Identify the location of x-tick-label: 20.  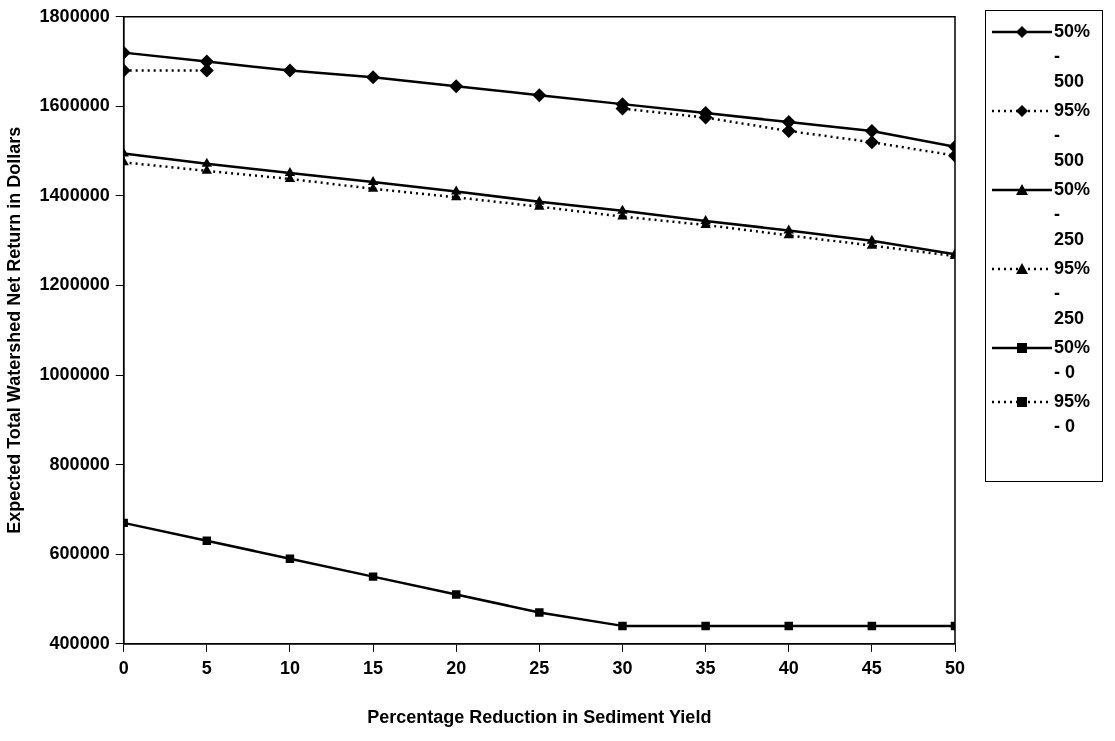
(456, 667).